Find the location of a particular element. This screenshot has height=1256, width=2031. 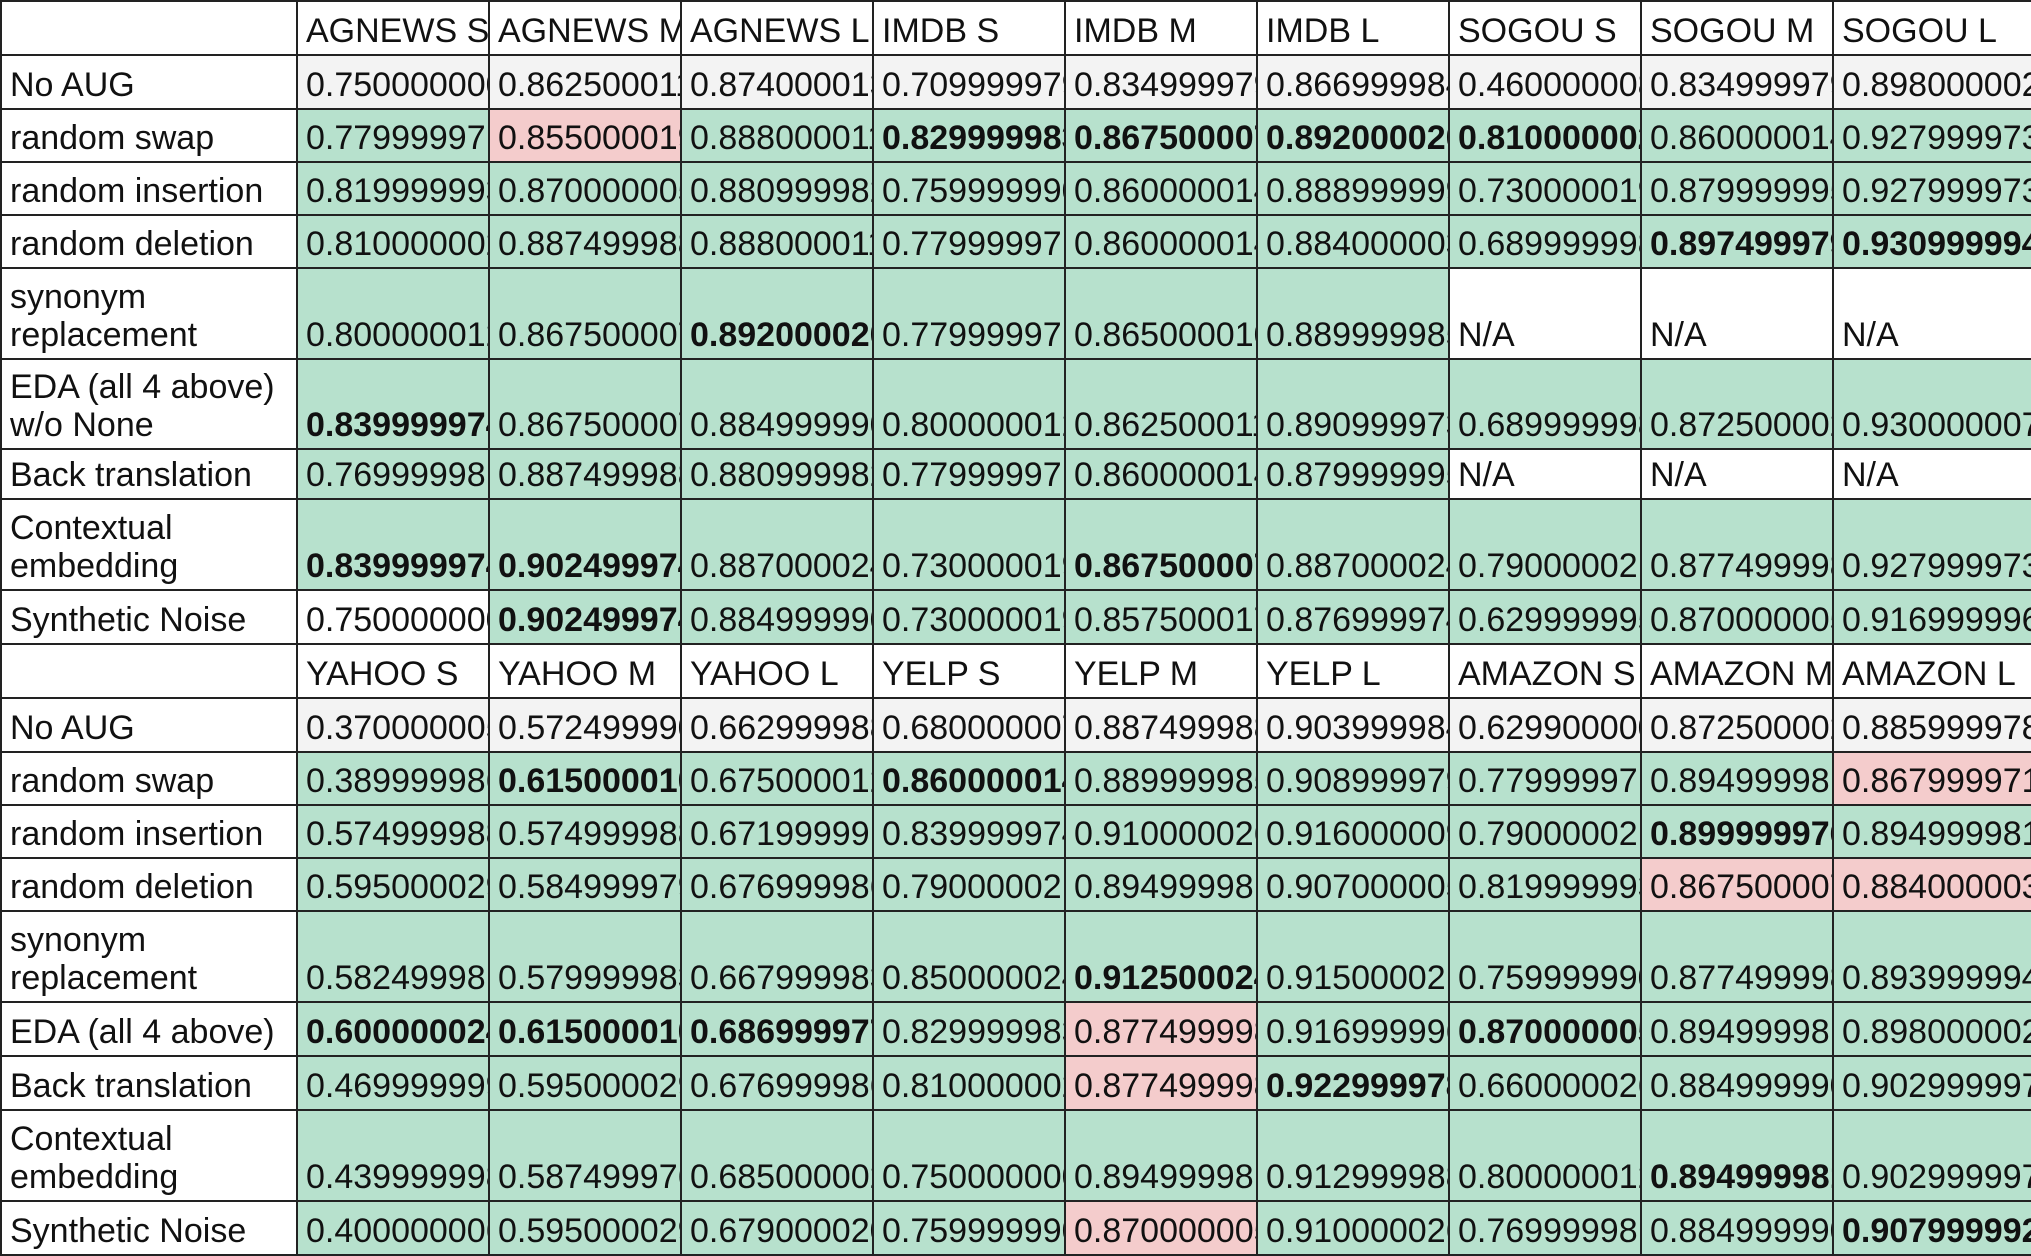

row-label: EDA (all 4 above) w/o None is located at coordinates (149, 404).